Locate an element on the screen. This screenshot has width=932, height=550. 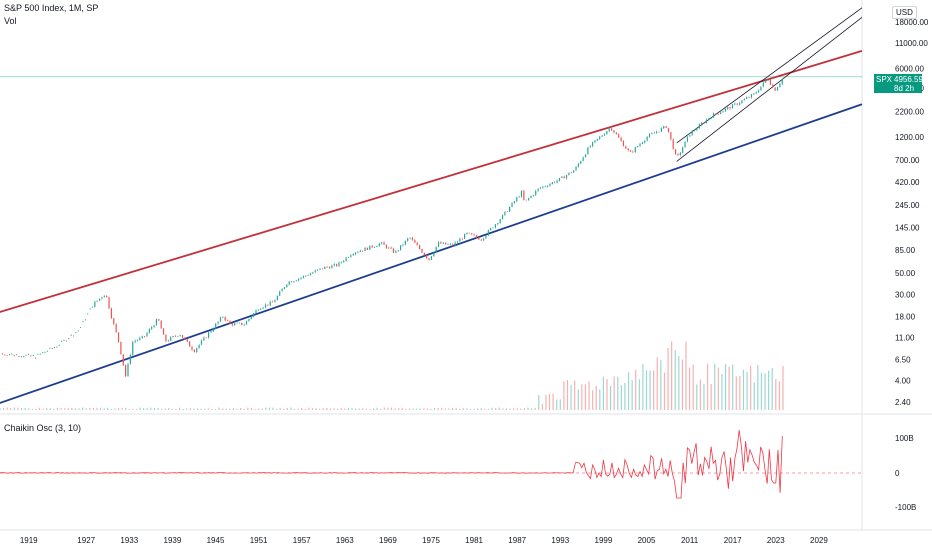
x-tick-label: 1993 is located at coordinates (560, 540).